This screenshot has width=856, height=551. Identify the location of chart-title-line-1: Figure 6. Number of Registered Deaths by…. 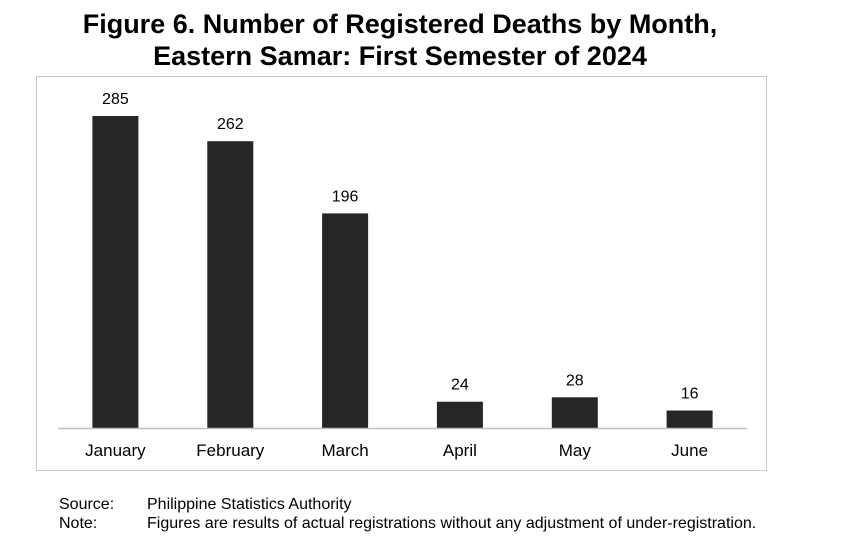
(400, 24).